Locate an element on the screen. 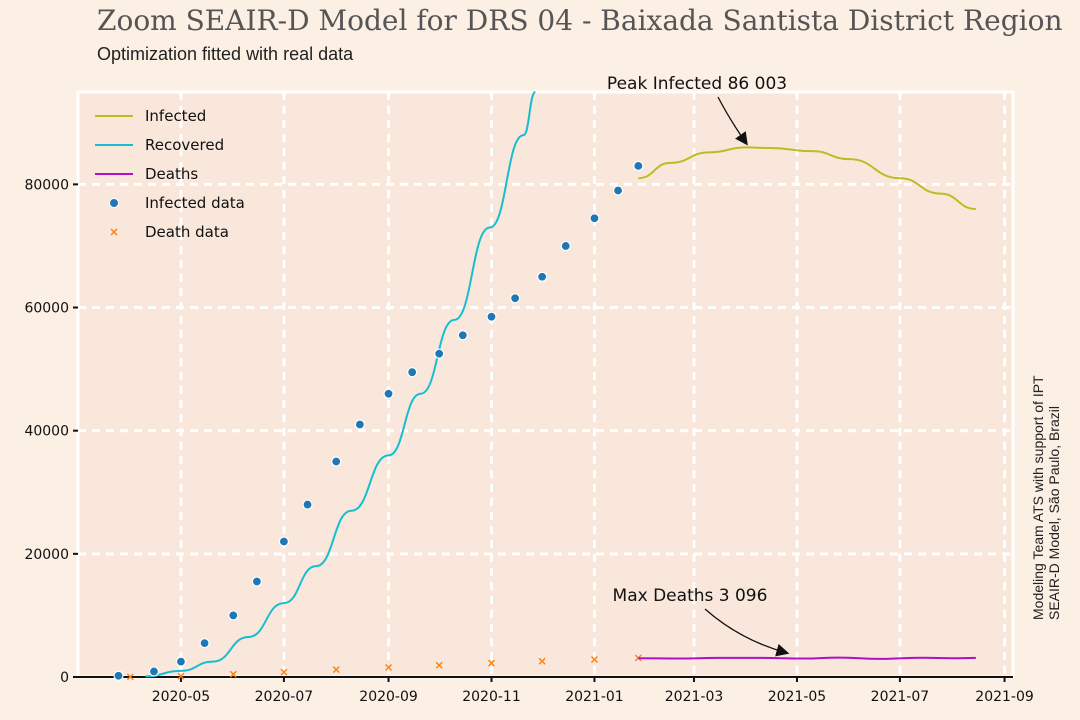  legend-label: Recovered is located at coordinates (184, 145).